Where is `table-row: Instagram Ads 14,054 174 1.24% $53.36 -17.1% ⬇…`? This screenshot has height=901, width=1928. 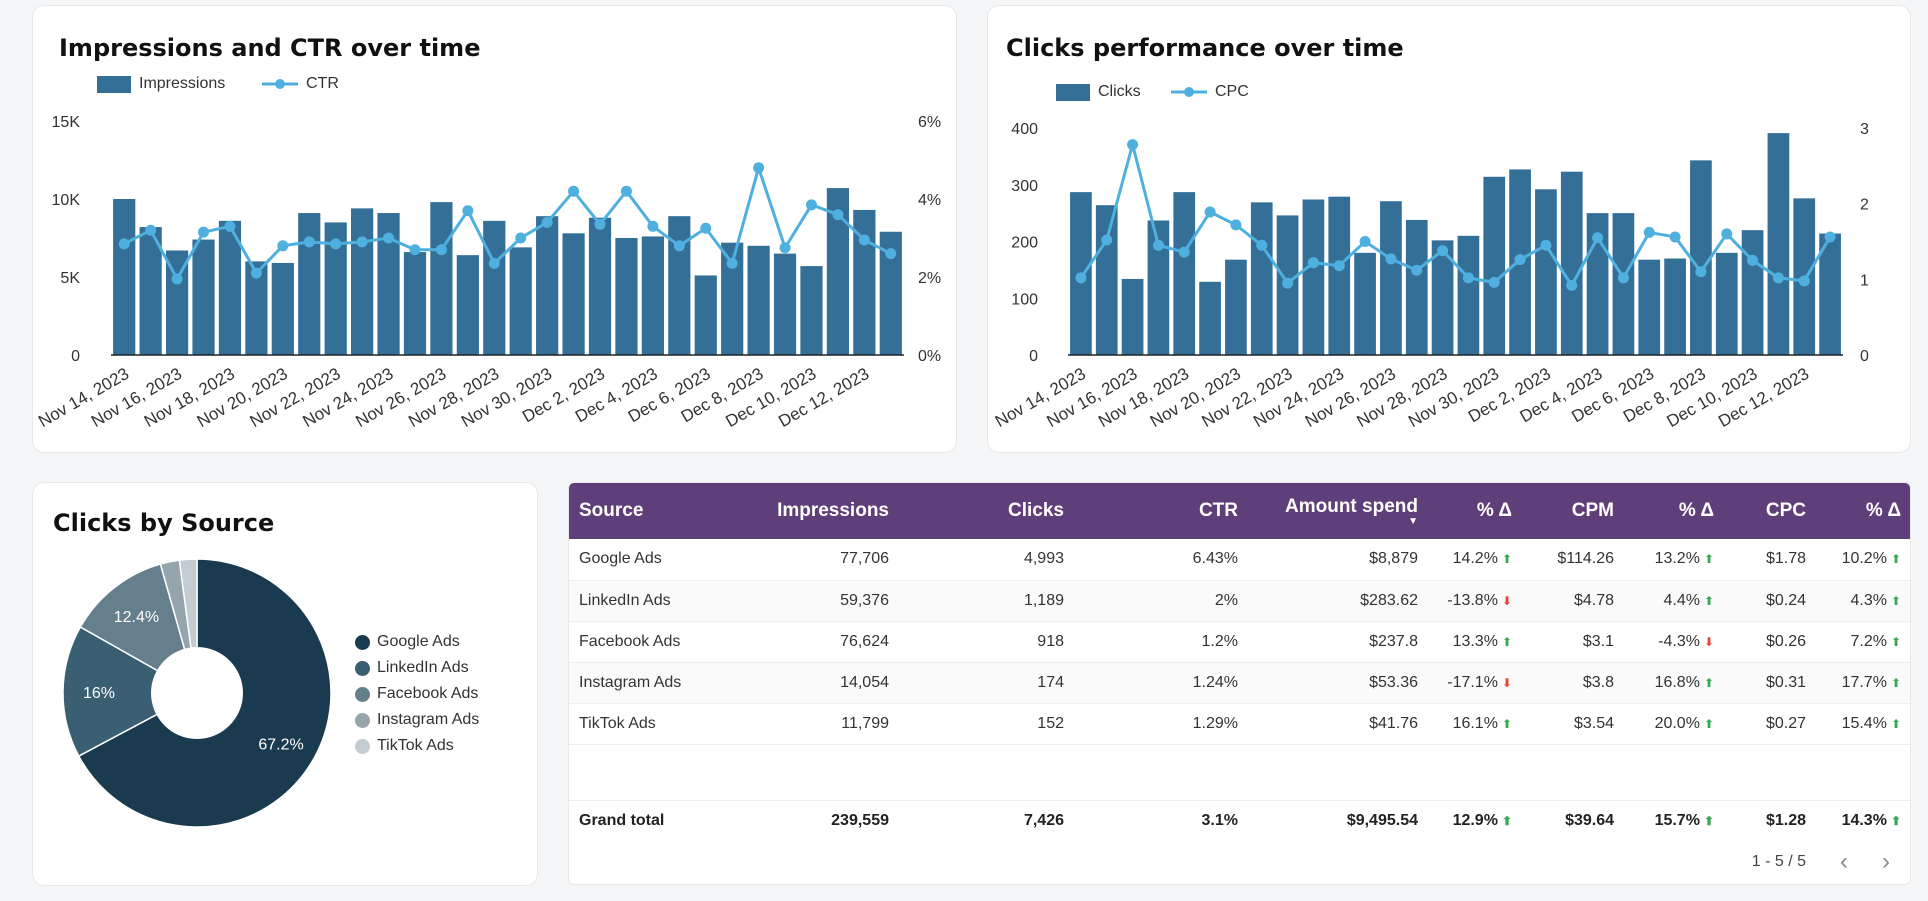 table-row: Instagram Ads 14,054 174 1.24% $53.36 -17.1% ⬇… is located at coordinates (1239, 683).